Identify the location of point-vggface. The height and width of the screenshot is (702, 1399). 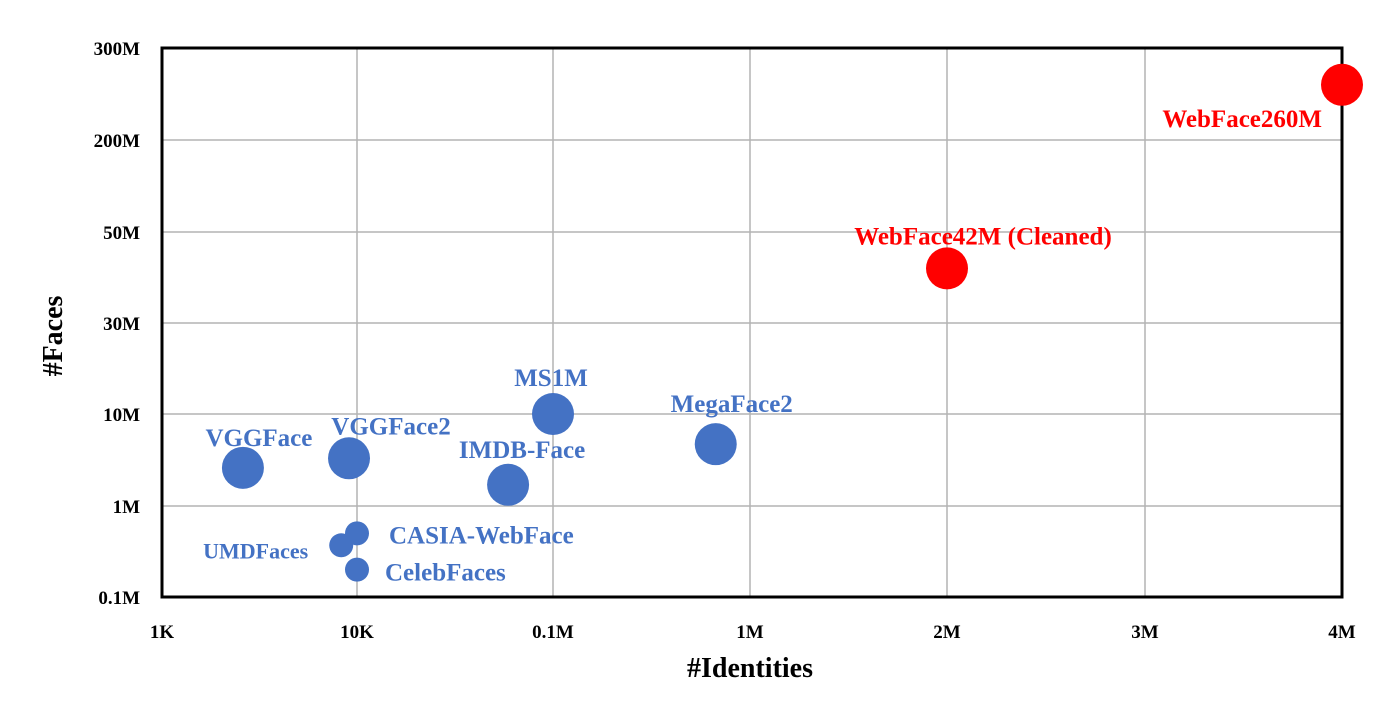
(242, 467).